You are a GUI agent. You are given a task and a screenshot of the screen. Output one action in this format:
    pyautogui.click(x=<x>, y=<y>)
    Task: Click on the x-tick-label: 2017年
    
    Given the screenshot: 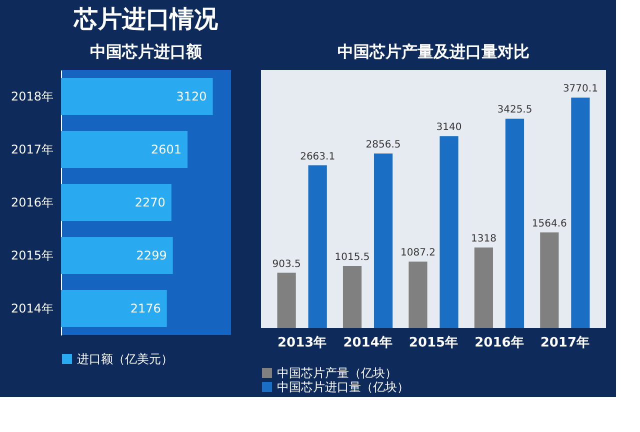 What is the action you would take?
    pyautogui.click(x=565, y=343)
    